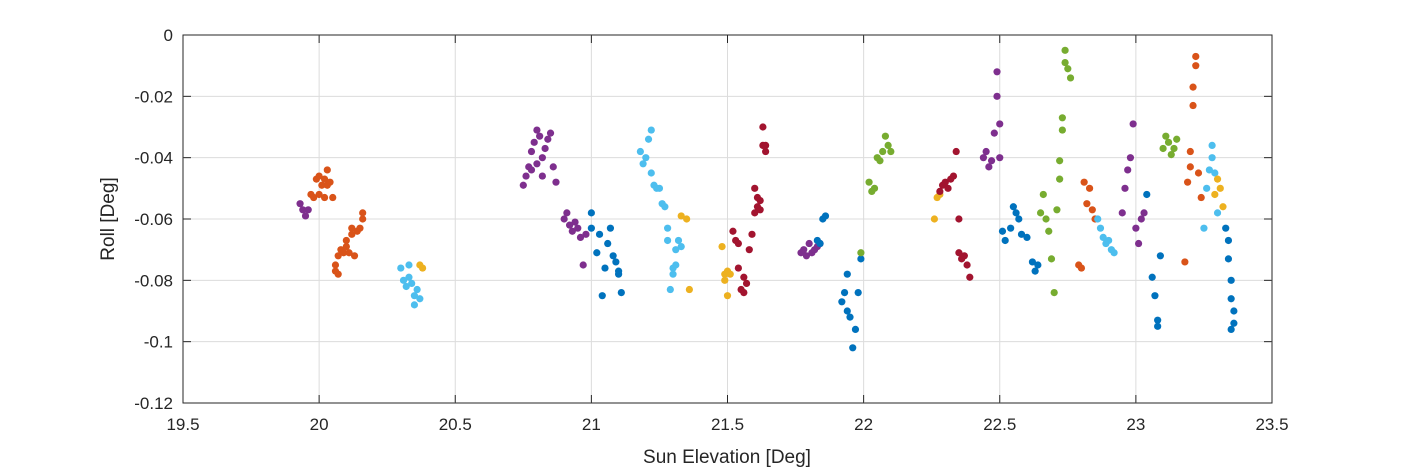 The width and height of the screenshot is (1406, 469). What do you see at coordinates (319, 424) in the screenshot?
I see `x-tick-label: 20` at bounding box center [319, 424].